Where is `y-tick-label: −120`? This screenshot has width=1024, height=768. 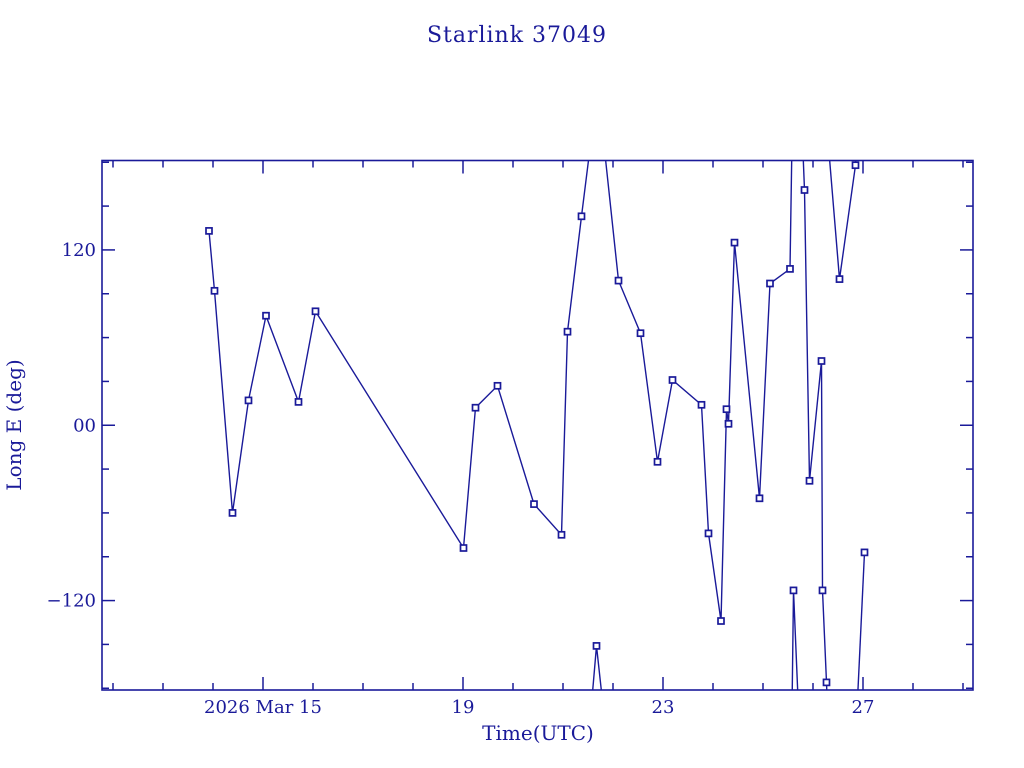 y-tick-label: −120 is located at coordinates (71, 601).